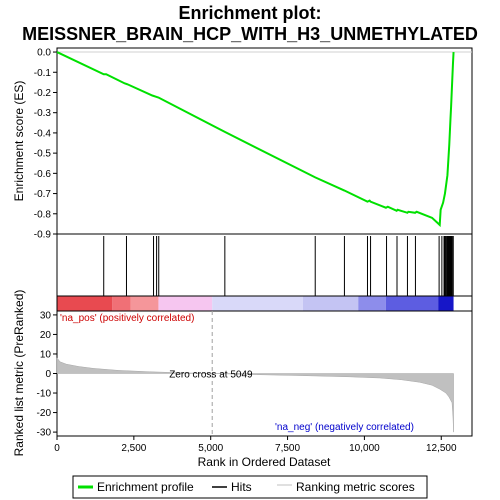 The width and height of the screenshot is (500, 500). What do you see at coordinates (127, 318) in the screenshot?
I see `pos-correlated-label: 'na_pos' (positively correlated)` at bounding box center [127, 318].